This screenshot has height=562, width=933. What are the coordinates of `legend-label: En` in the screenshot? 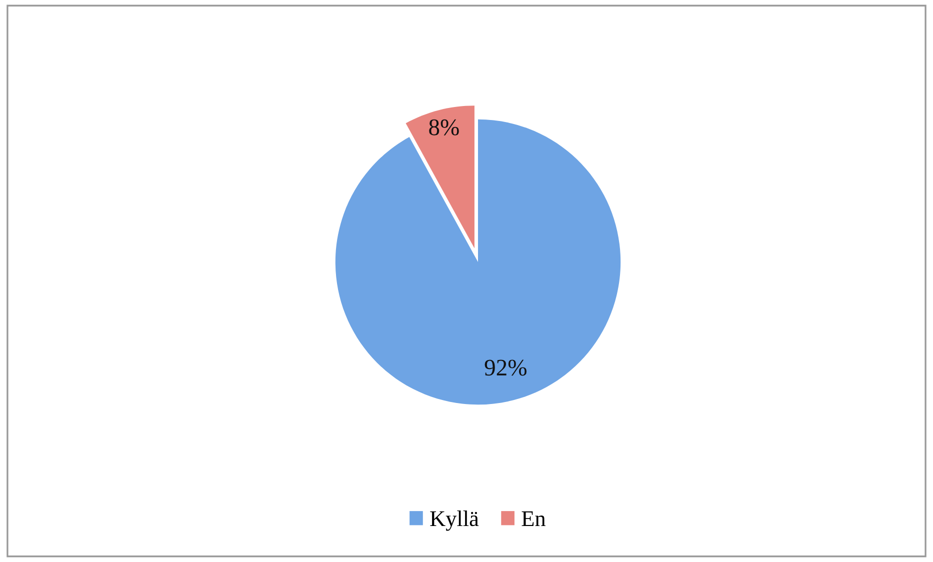 It's located at (534, 518).